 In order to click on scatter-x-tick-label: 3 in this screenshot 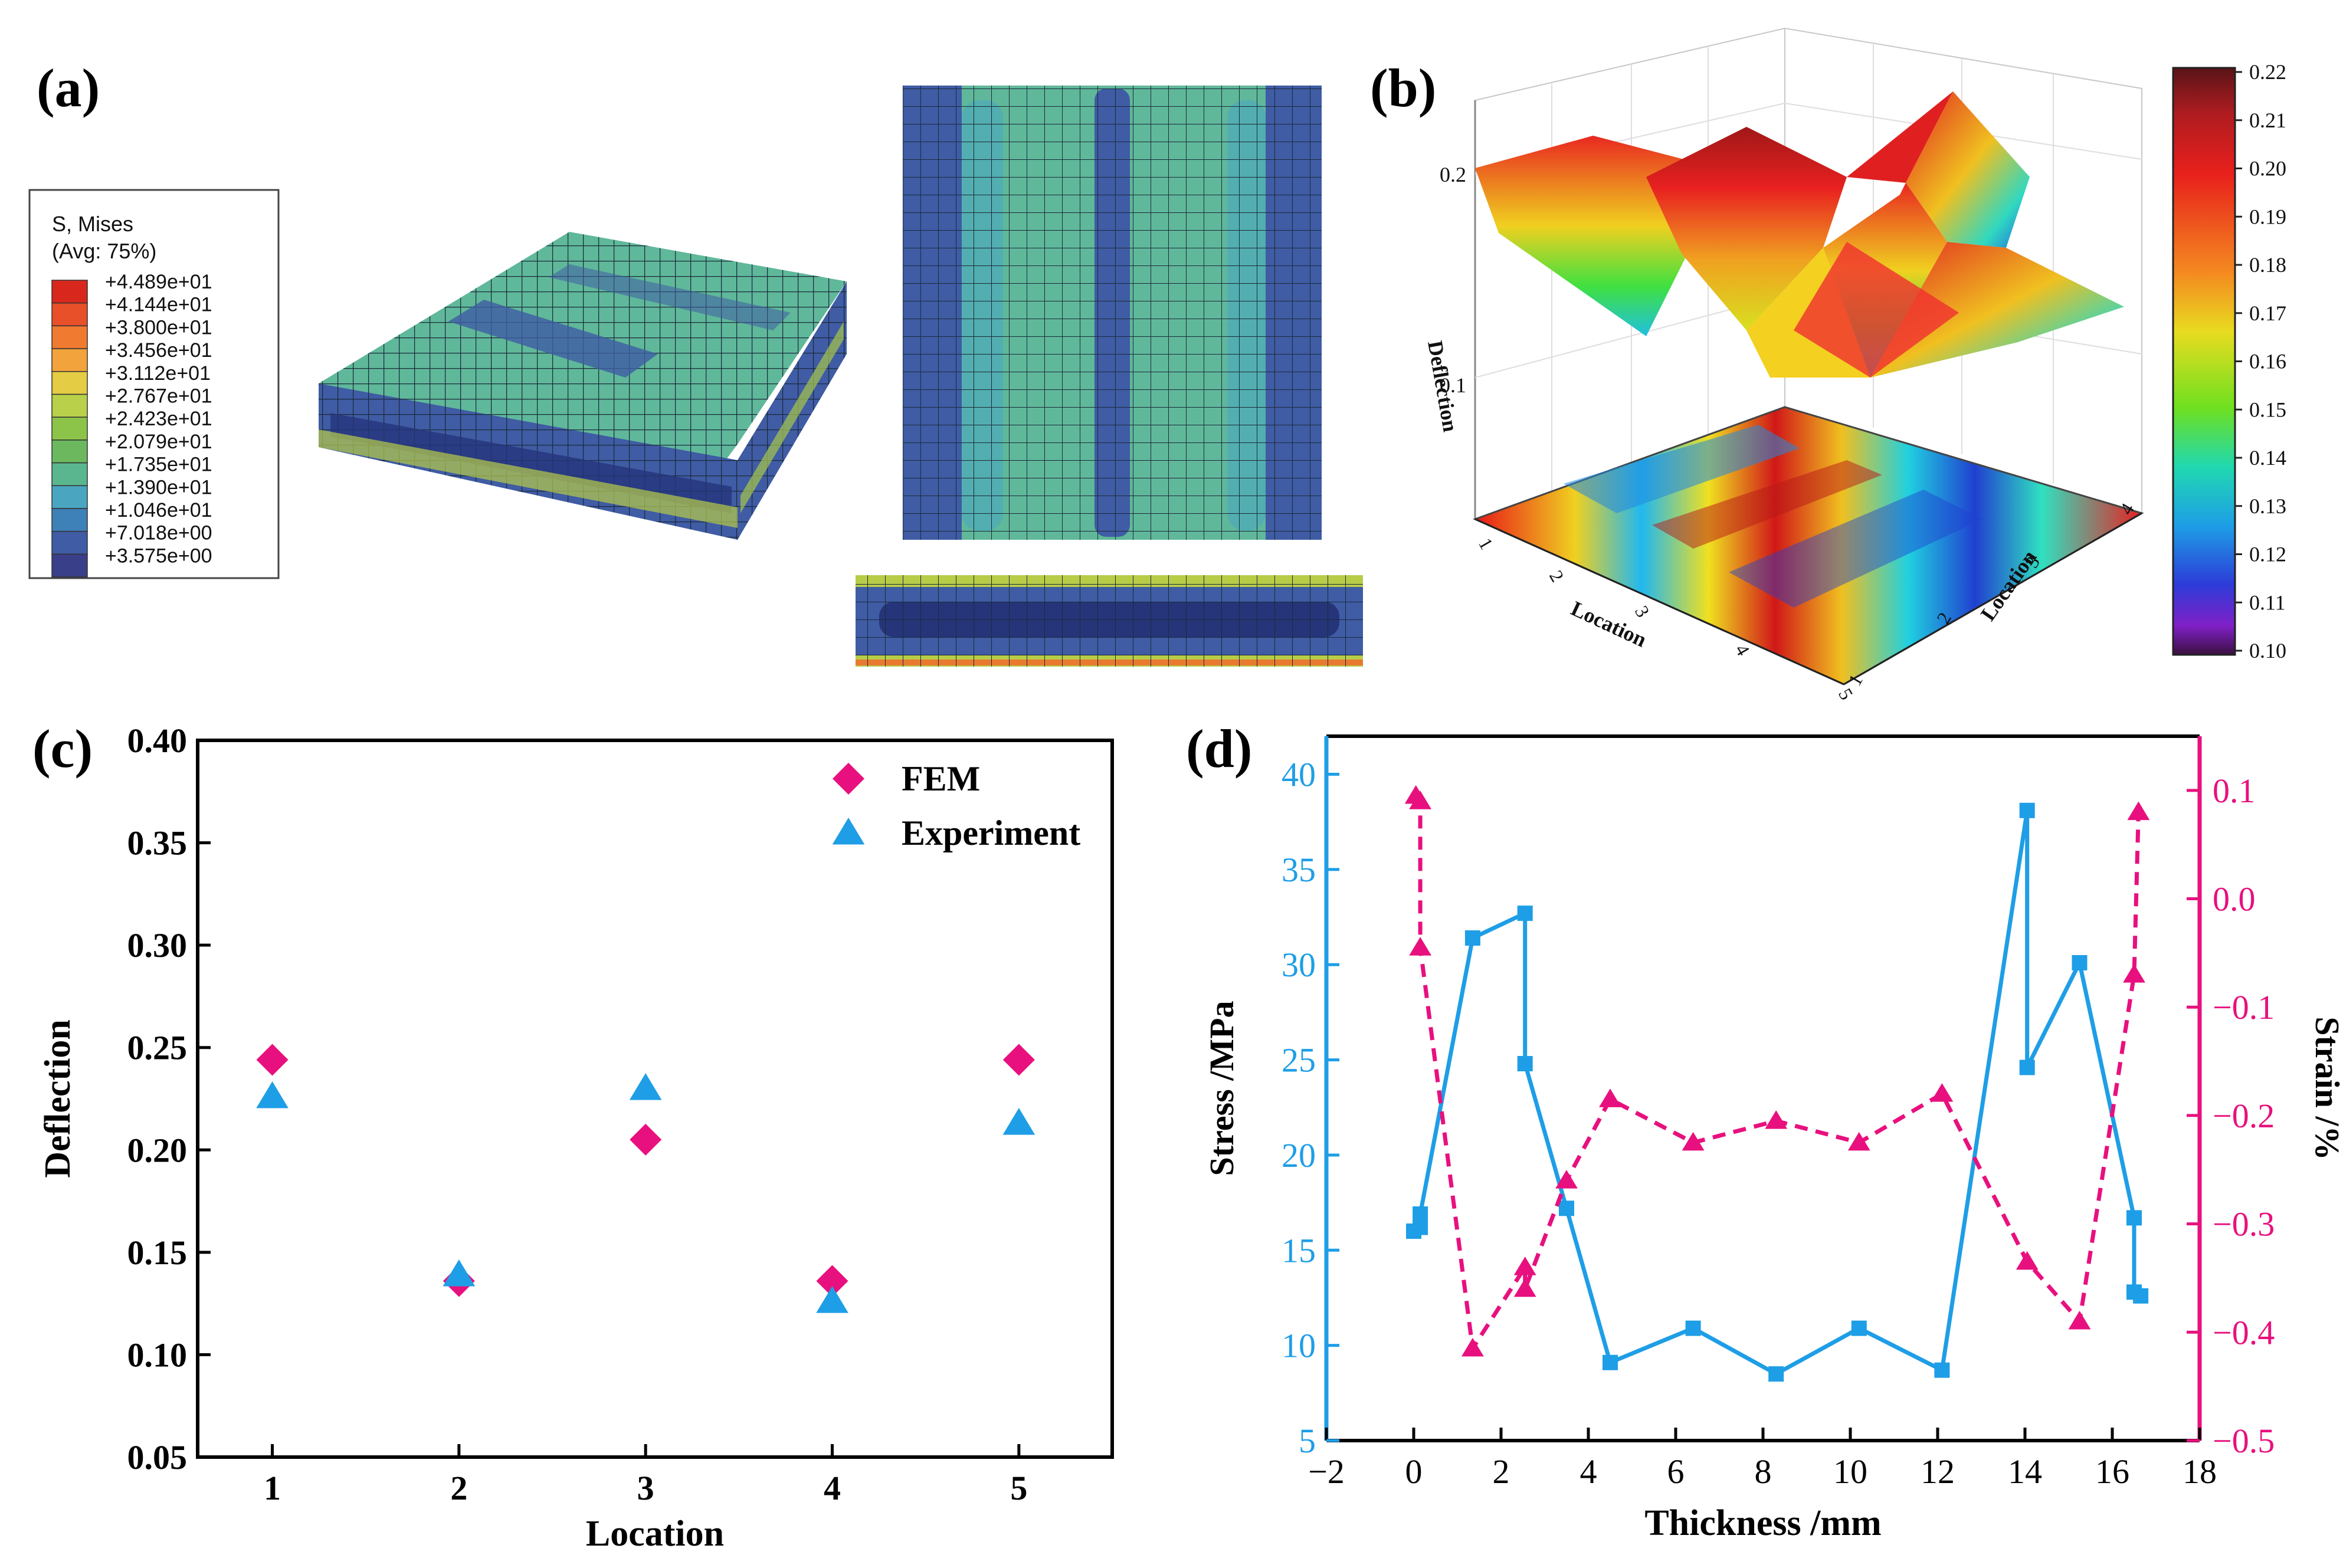, I will do `click(646, 1488)`.